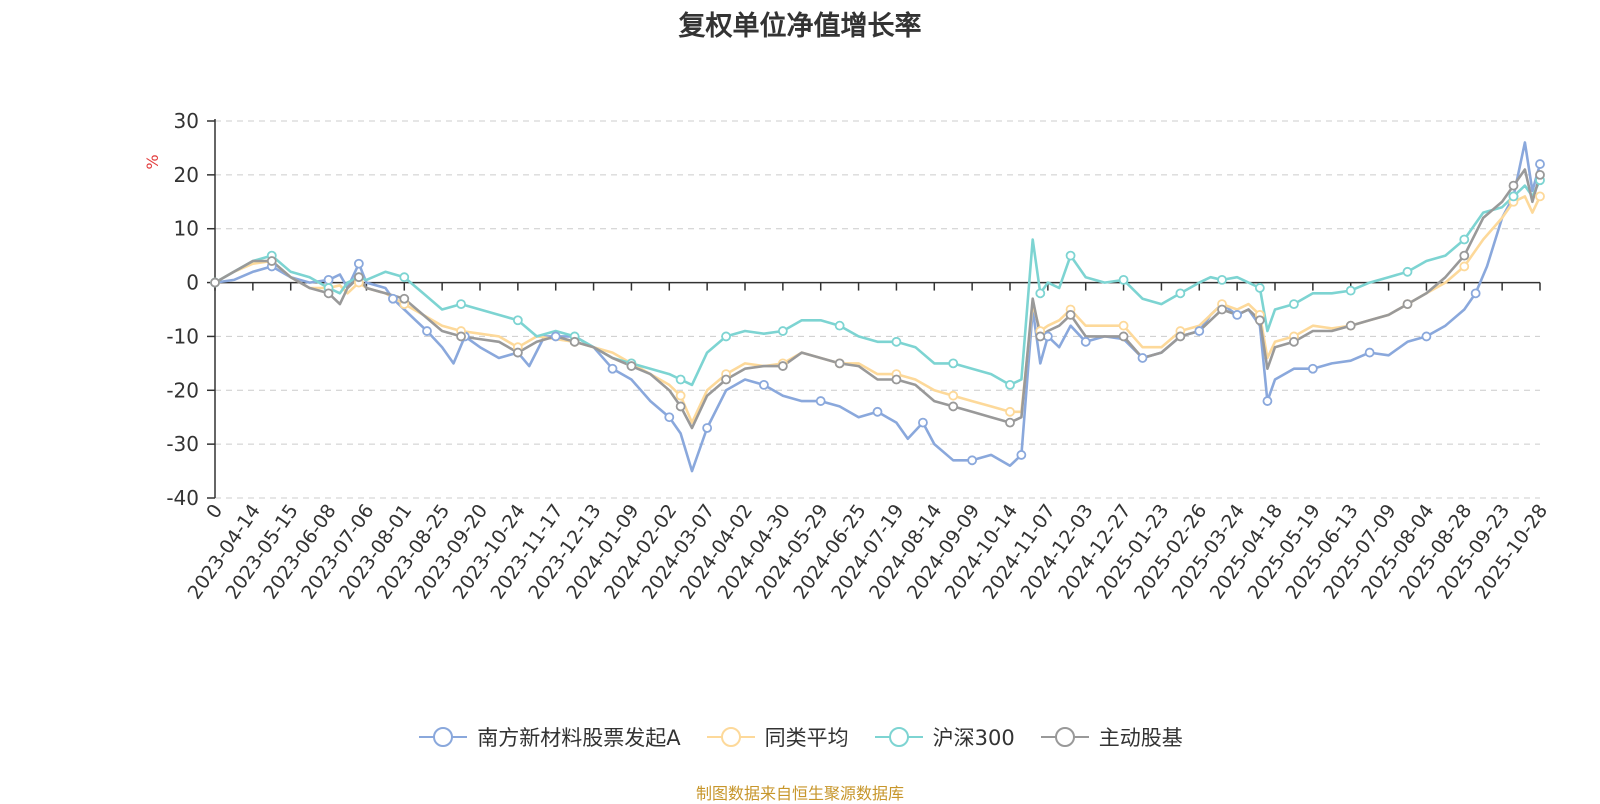 This screenshot has width=1600, height=804. I want to click on legend-item: 沪深300, so click(944, 737).